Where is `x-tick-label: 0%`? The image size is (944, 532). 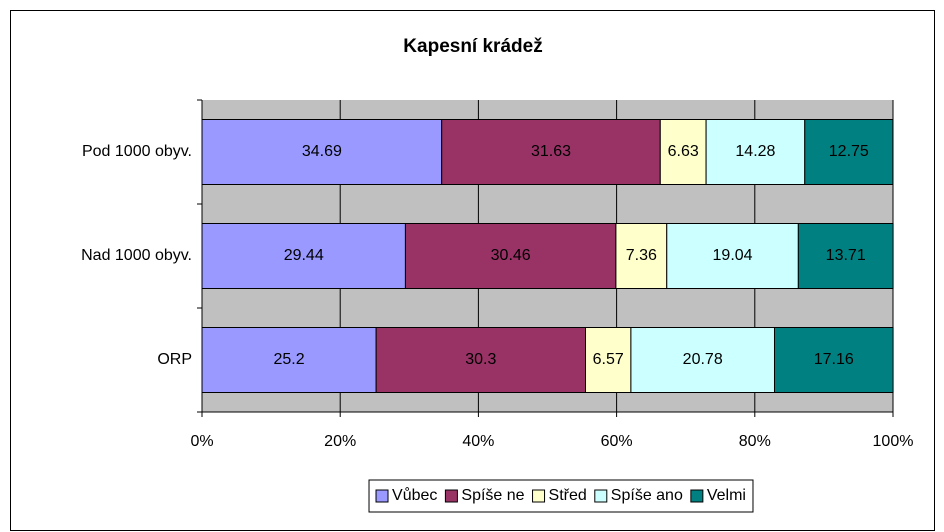 x-tick-label: 0% is located at coordinates (201, 441).